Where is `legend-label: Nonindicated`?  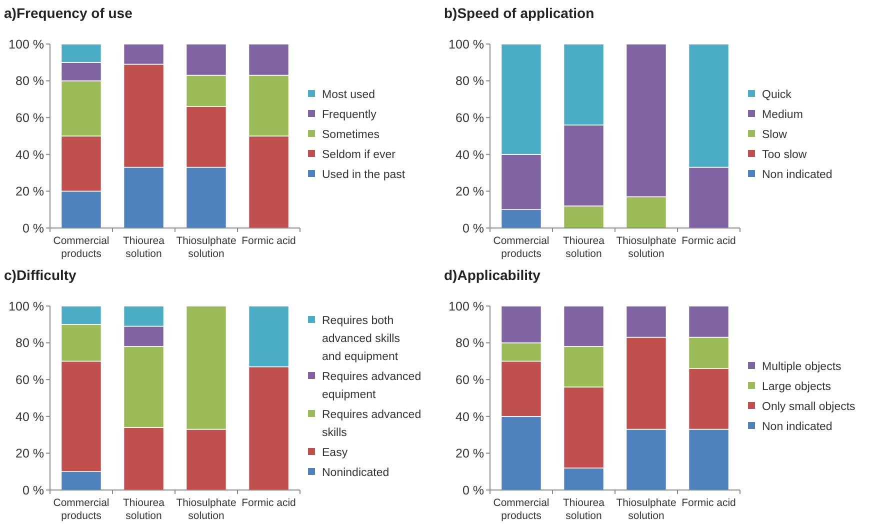 legend-label: Nonindicated is located at coordinates (356, 473).